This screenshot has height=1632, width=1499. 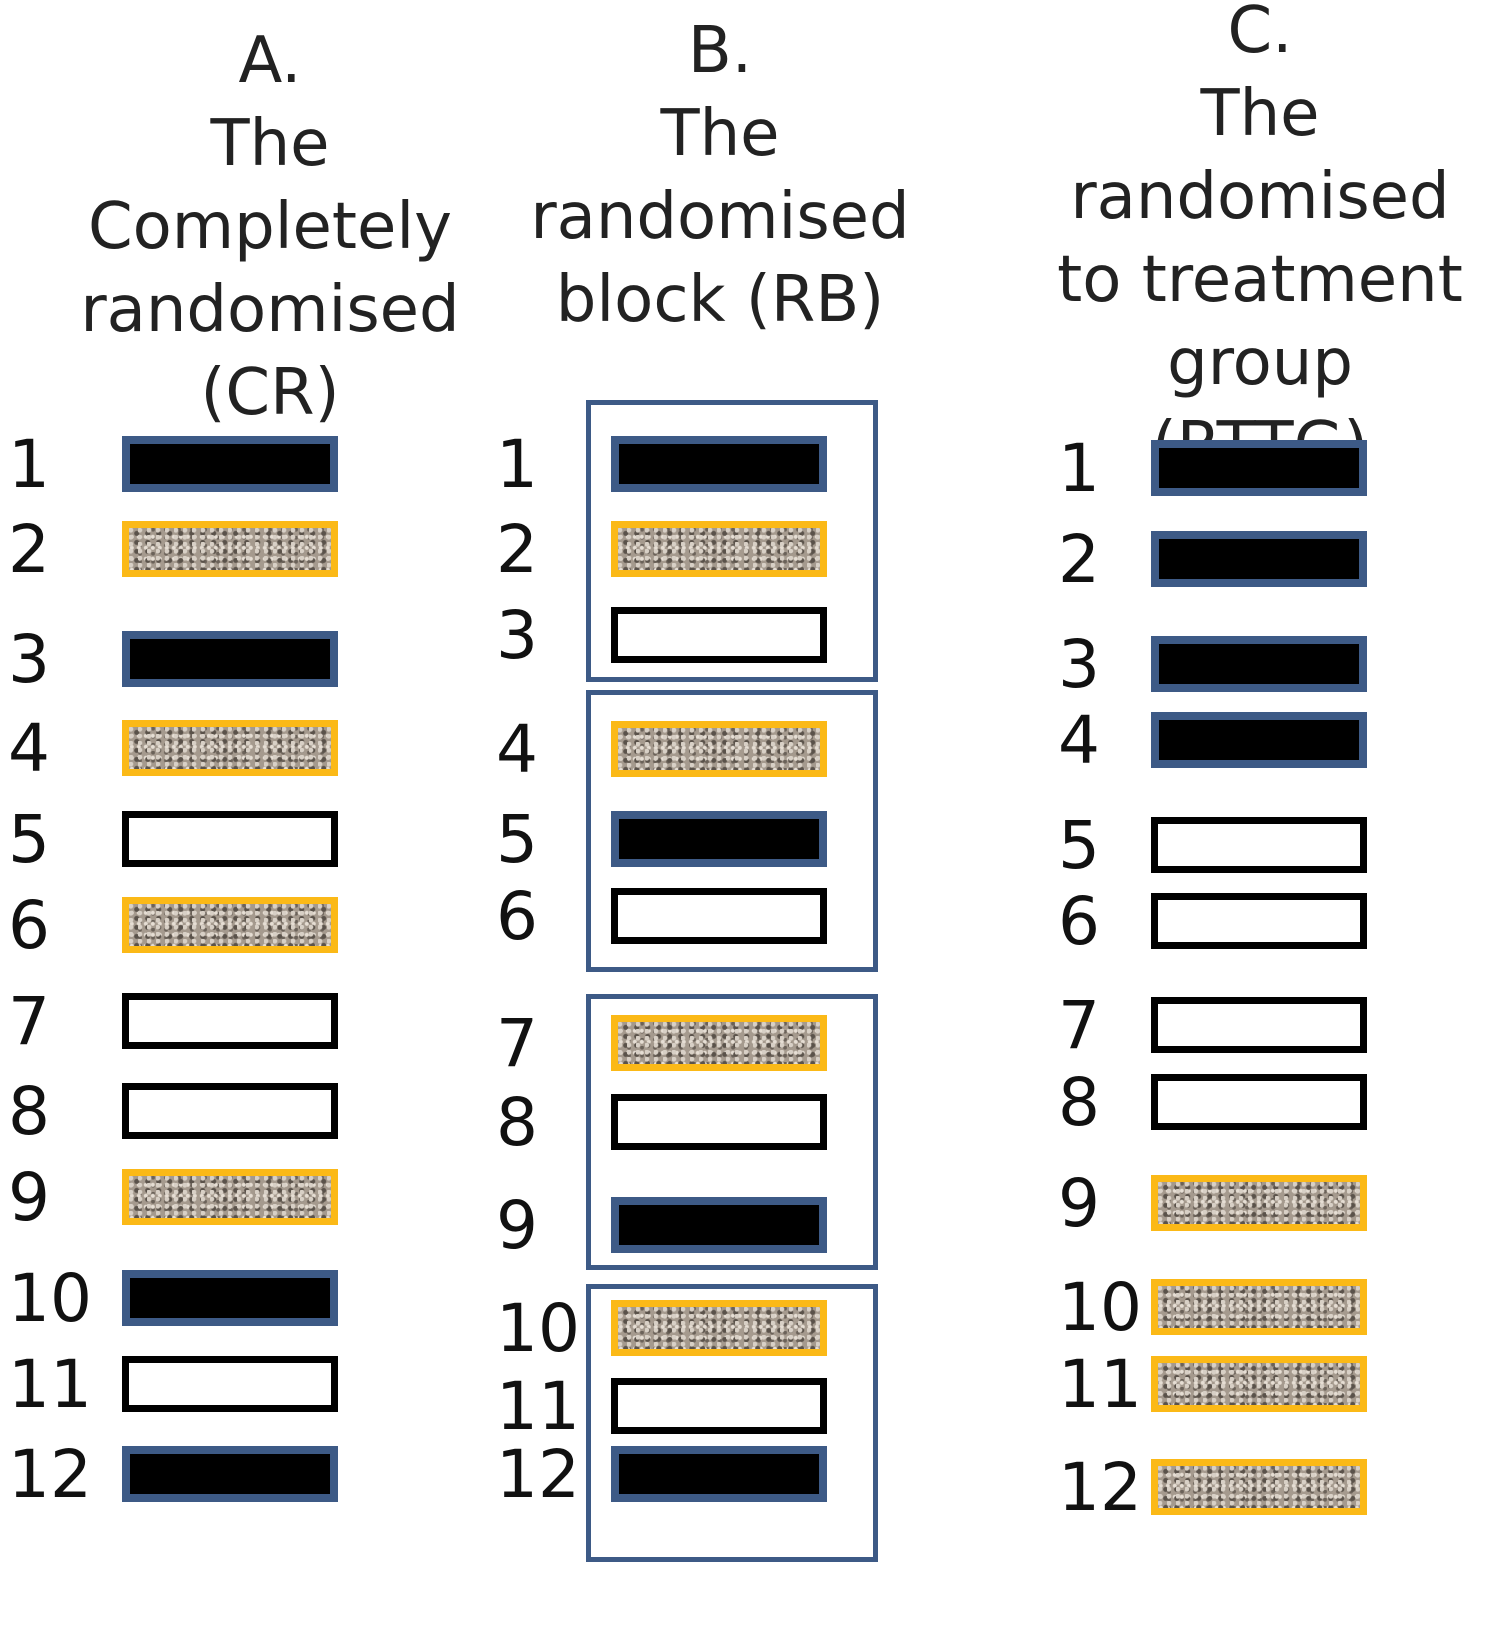 I want to click on unit-number-a-11: 11, so click(x=50, y=1384).